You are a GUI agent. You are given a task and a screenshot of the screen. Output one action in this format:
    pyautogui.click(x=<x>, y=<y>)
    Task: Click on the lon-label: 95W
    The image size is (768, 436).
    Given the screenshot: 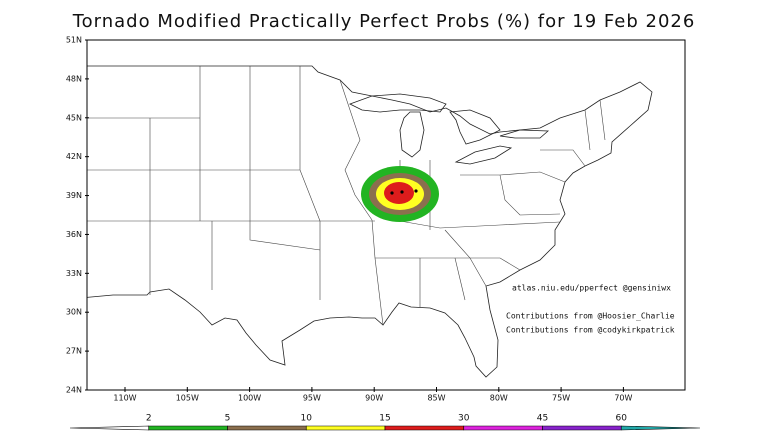 What is the action you would take?
    pyautogui.click(x=312, y=398)
    